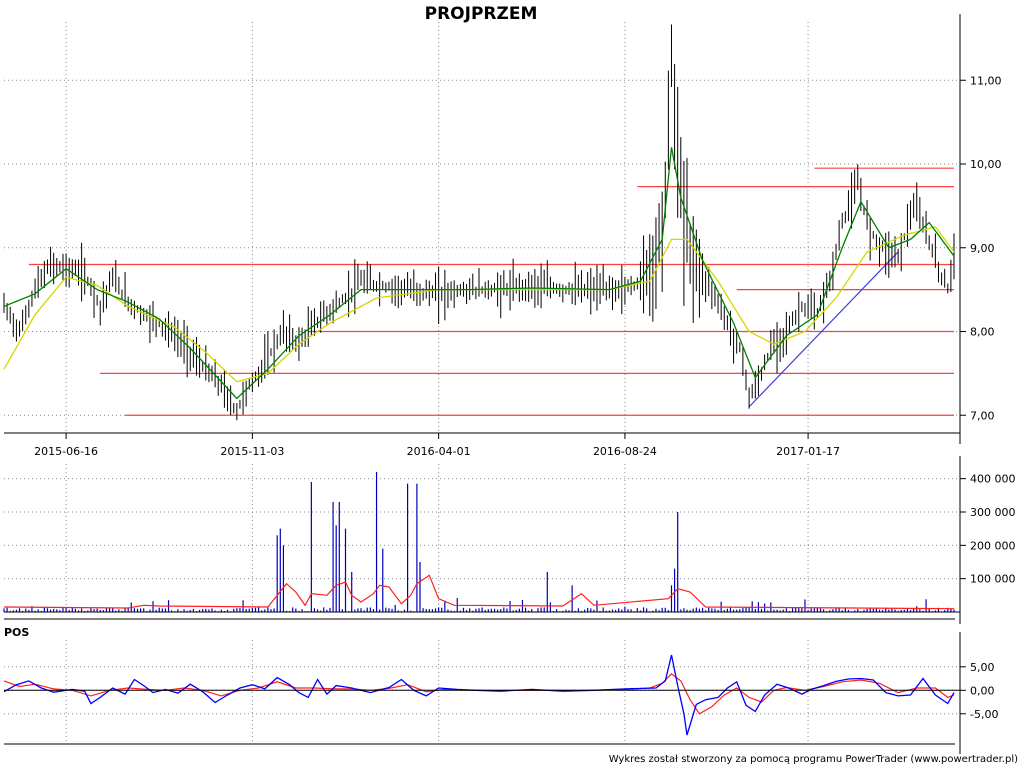  I want to click on price-xtick-label-2: 2016-04-01, so click(439, 451).